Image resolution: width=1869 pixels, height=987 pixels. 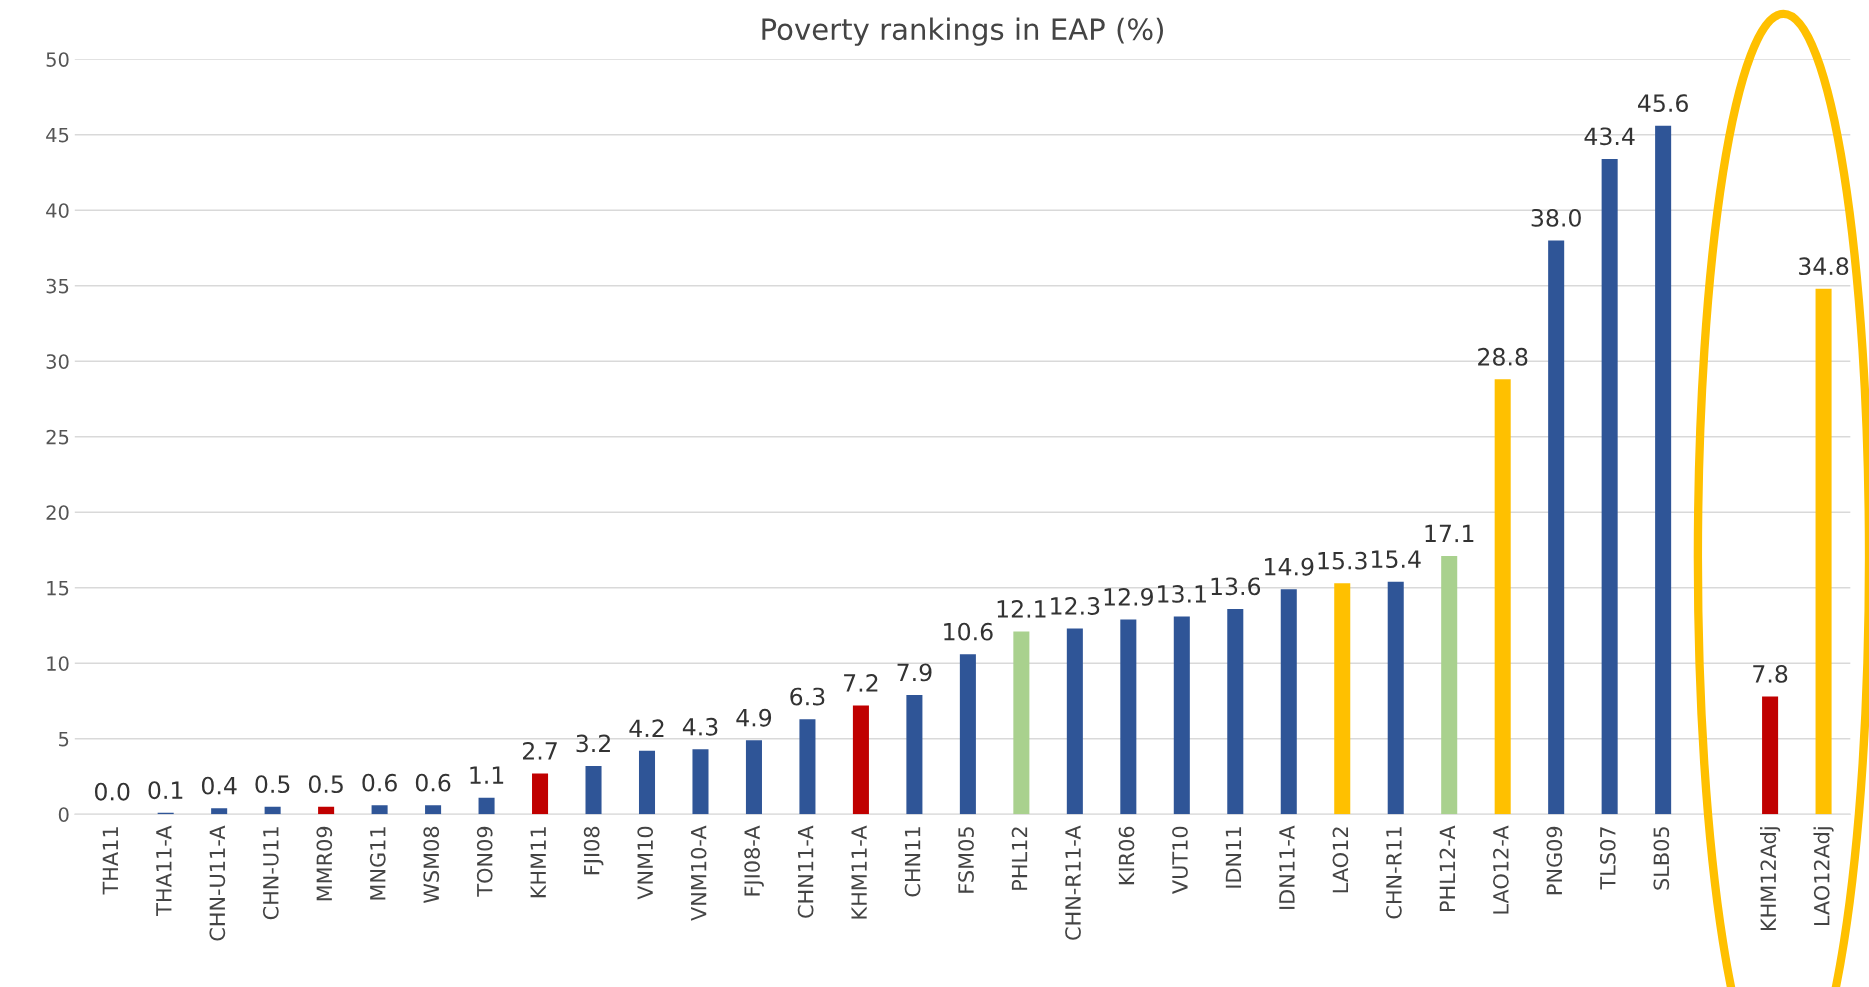 I want to click on x-tick-label: KHM12Adj, so click(x=1770, y=879).